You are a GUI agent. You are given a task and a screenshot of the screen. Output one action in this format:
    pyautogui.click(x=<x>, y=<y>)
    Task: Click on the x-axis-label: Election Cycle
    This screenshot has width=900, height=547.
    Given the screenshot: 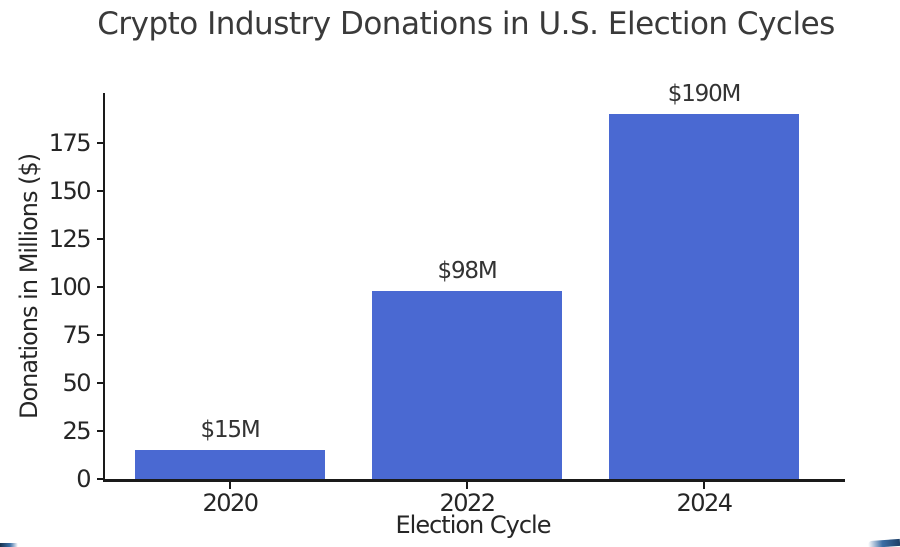 What is the action you would take?
    pyautogui.click(x=473, y=525)
    